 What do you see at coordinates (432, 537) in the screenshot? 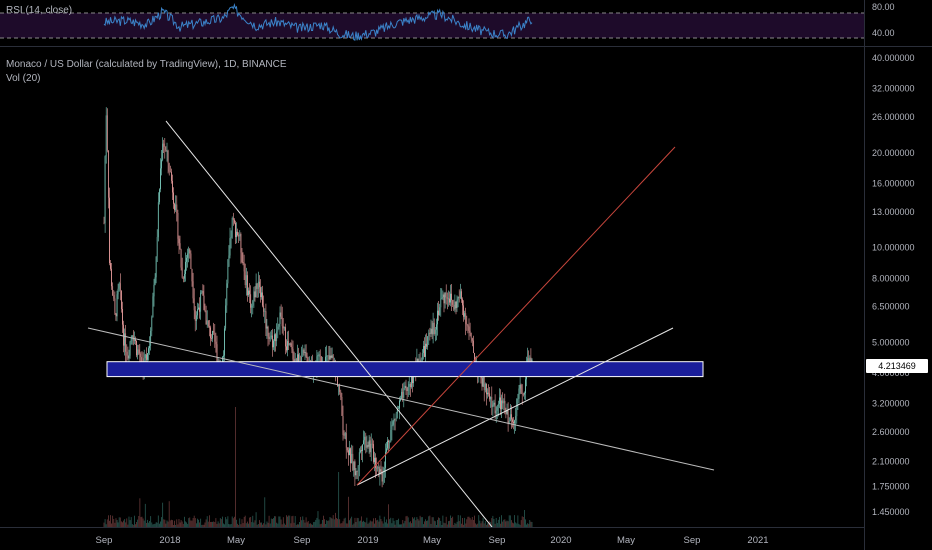
I see `time-axis: Sep 2018 May Sep 2019 May Sep 2020 May Sep 2021` at bounding box center [432, 537].